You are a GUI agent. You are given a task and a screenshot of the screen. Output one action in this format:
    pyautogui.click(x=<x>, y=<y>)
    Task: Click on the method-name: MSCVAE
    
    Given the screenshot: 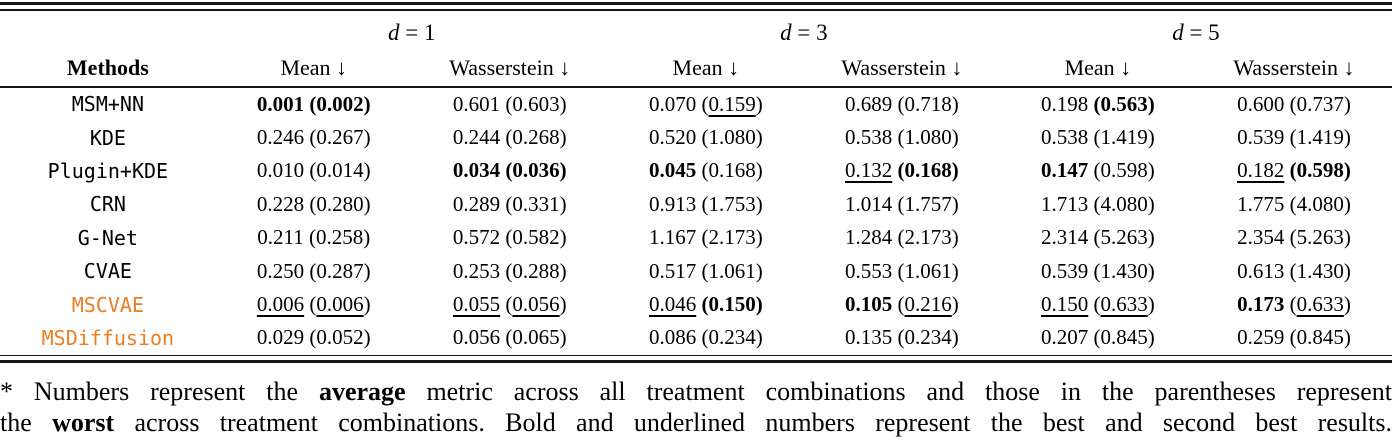 What is the action you would take?
    pyautogui.click(x=107, y=304)
    